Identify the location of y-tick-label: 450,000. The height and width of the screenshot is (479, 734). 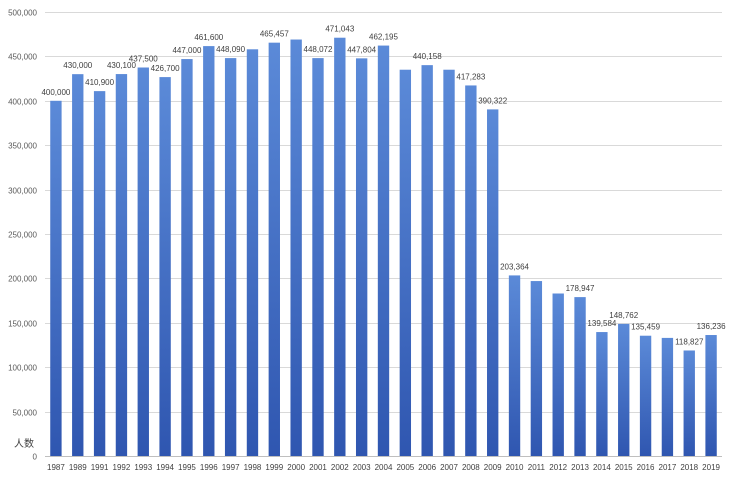
(22, 57).